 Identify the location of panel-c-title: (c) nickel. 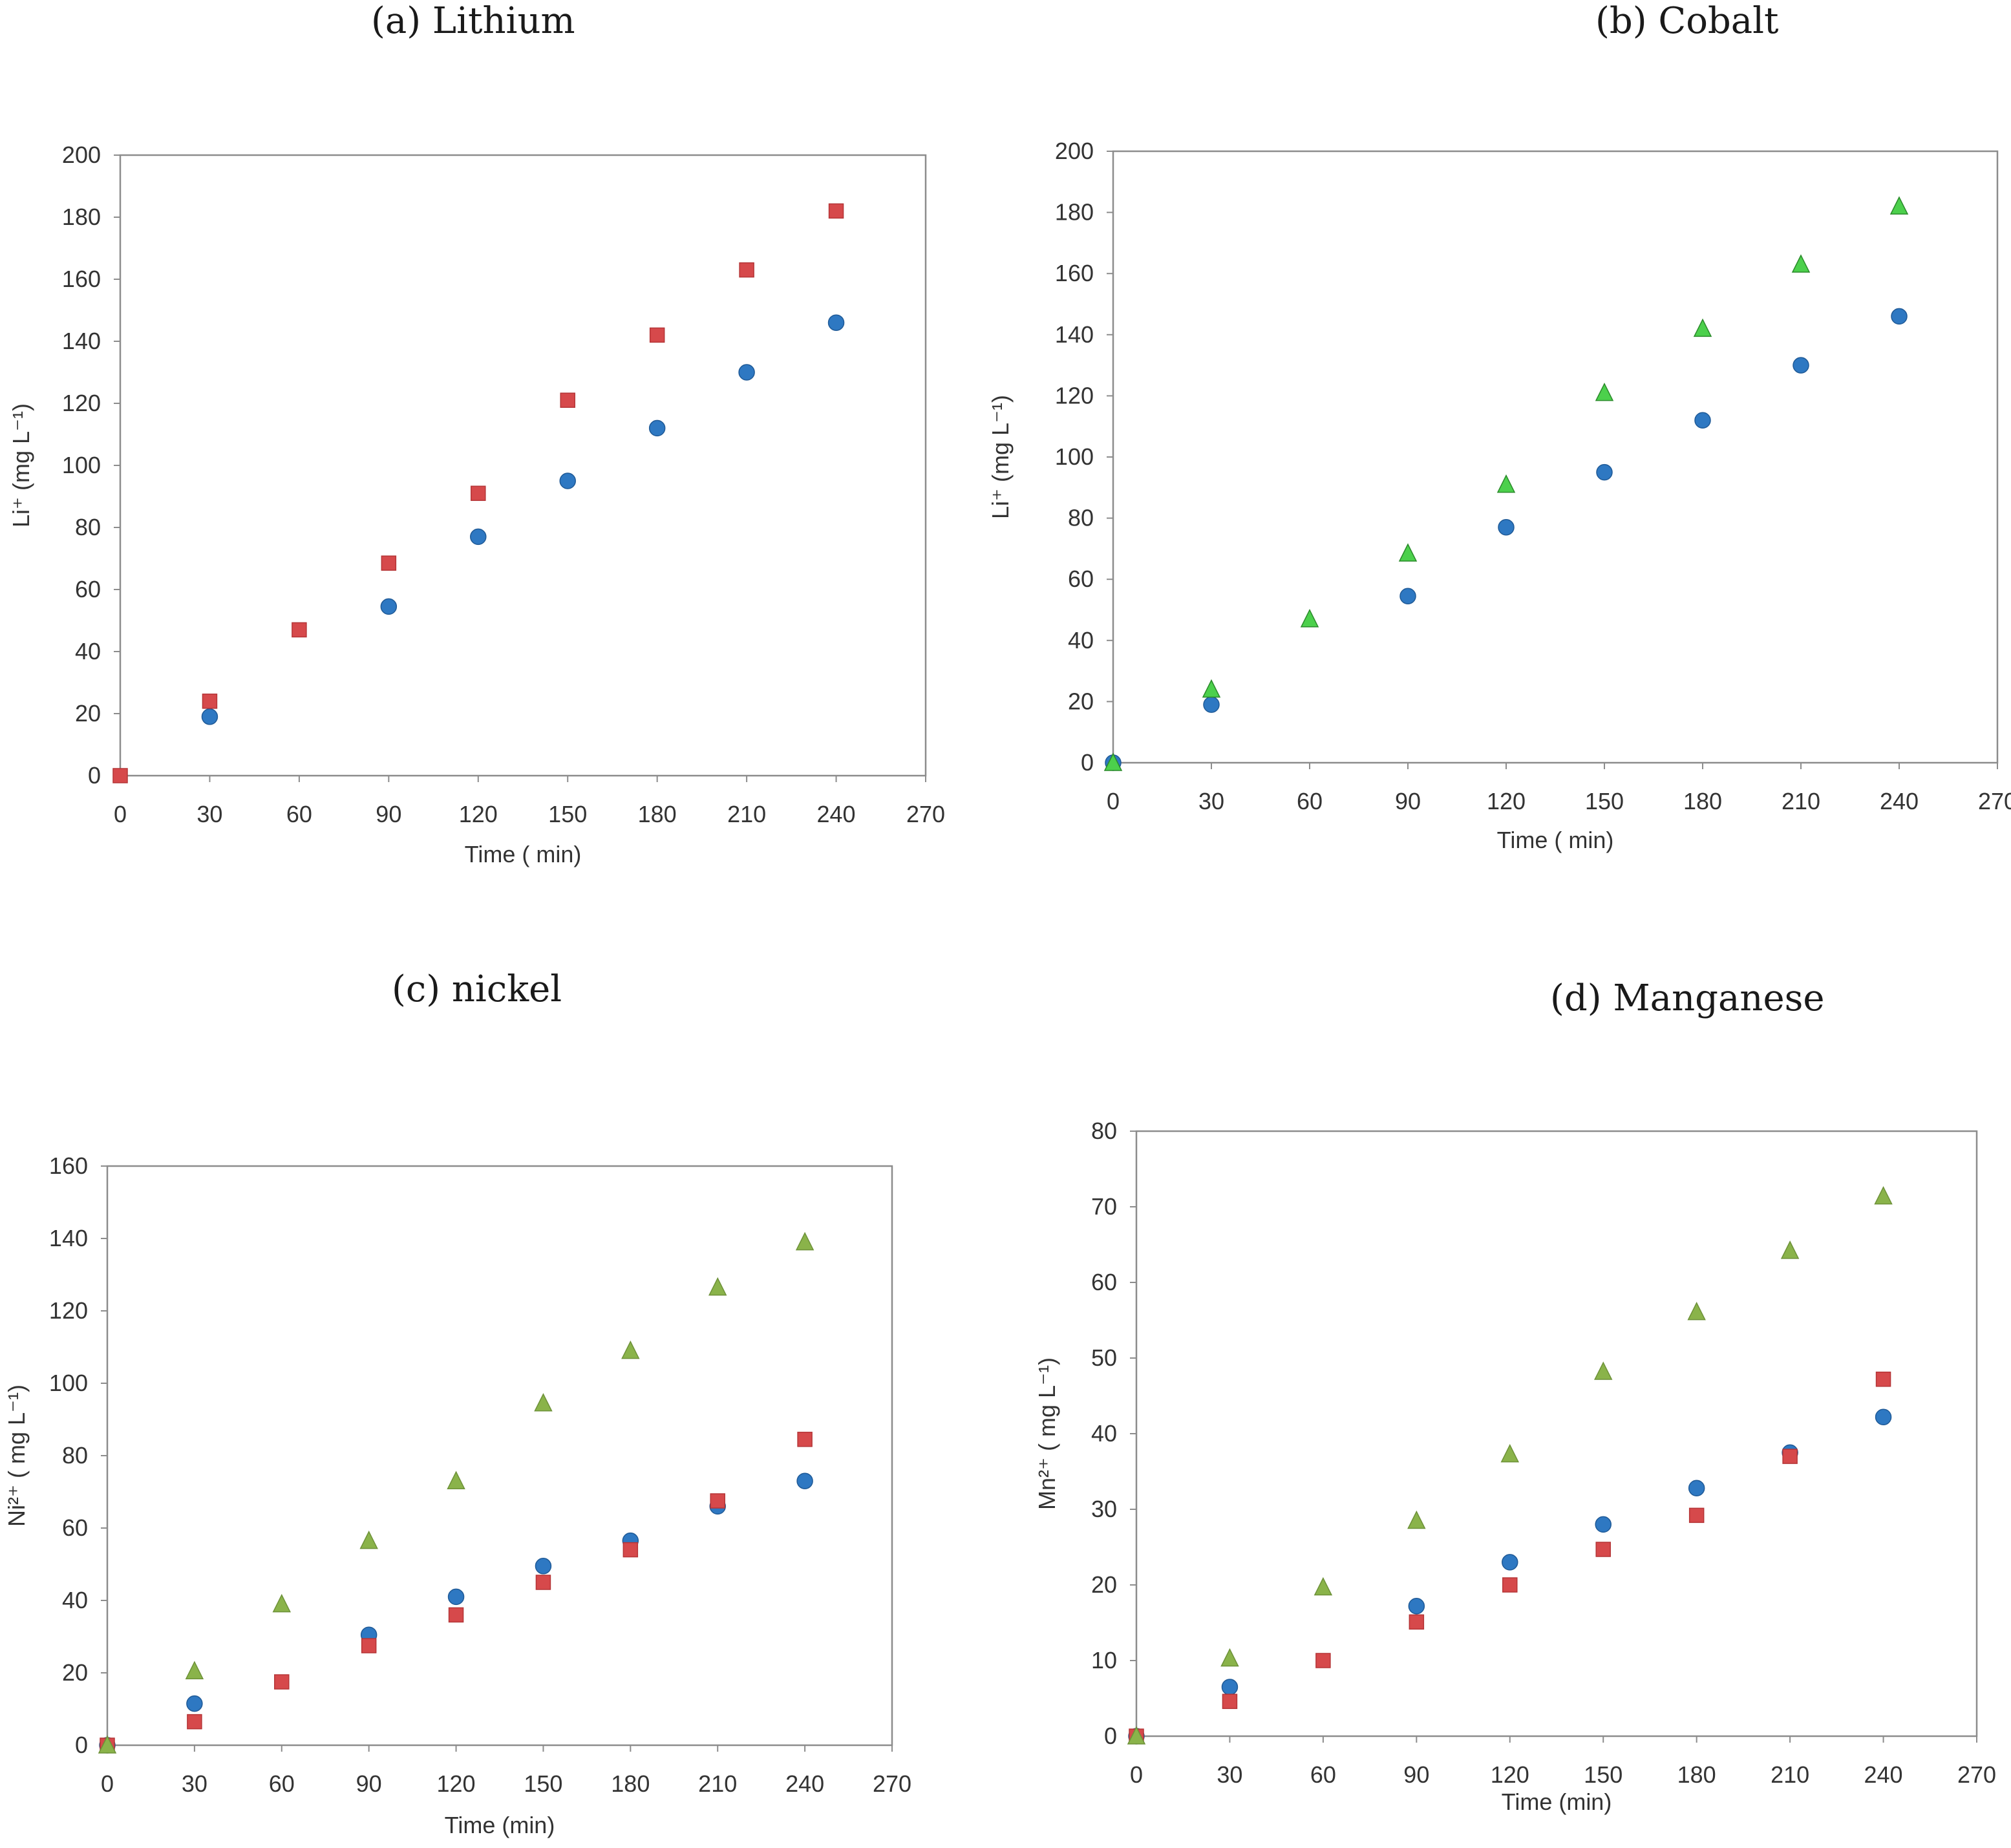
(477, 989).